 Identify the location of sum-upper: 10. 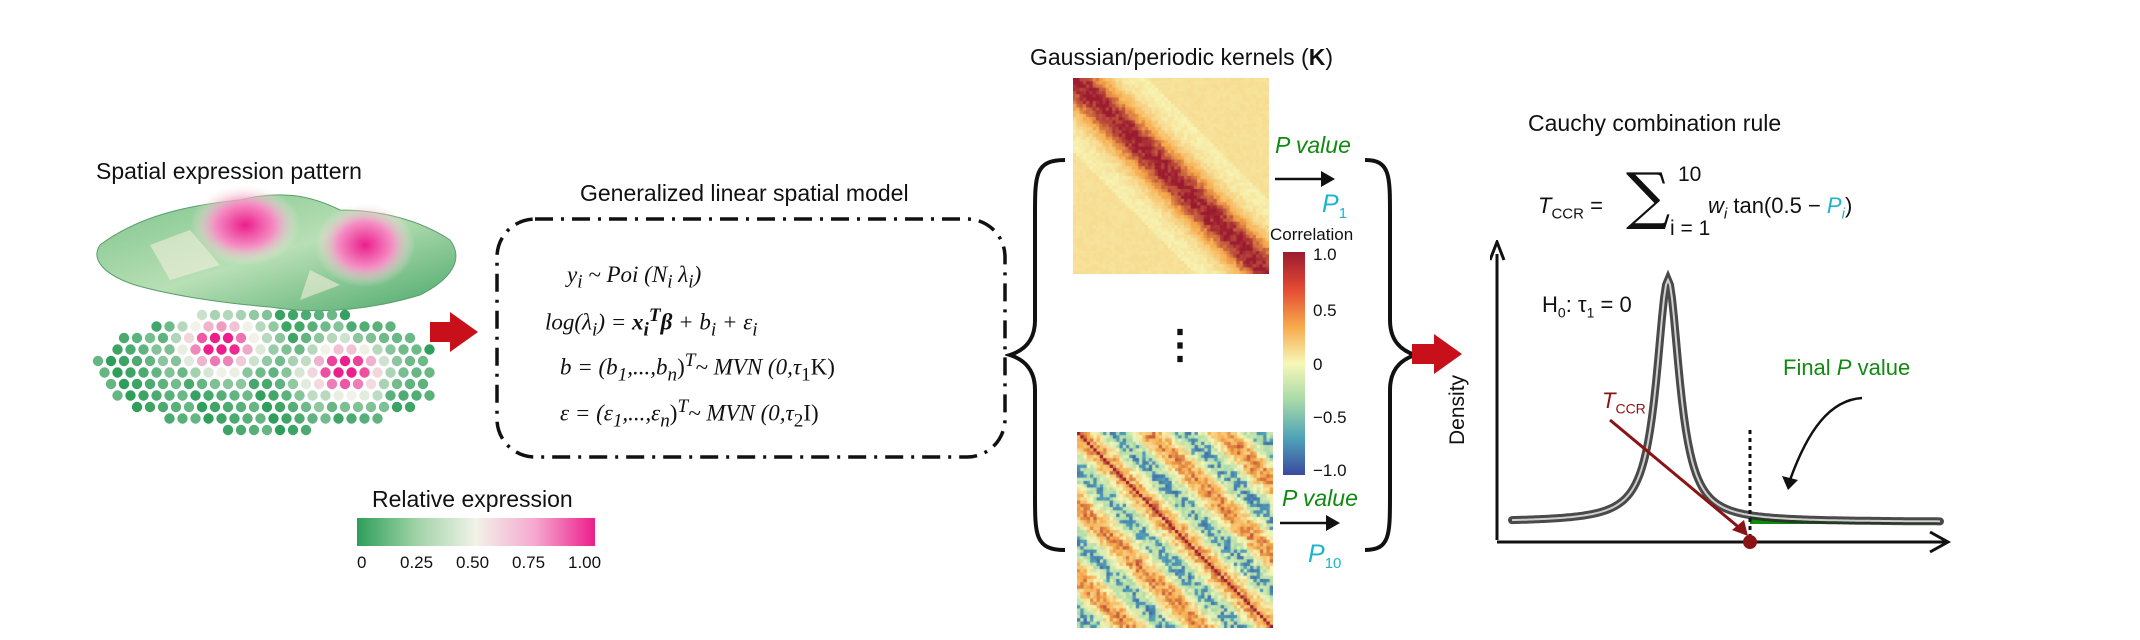
(1690, 174).